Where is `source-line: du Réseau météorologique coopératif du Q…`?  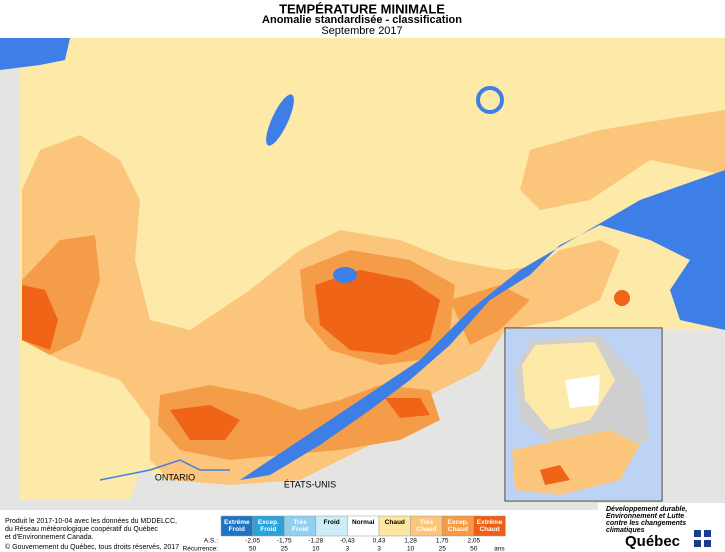
source-line: du Réseau météorologique coopératif du Q… is located at coordinates (81, 529).